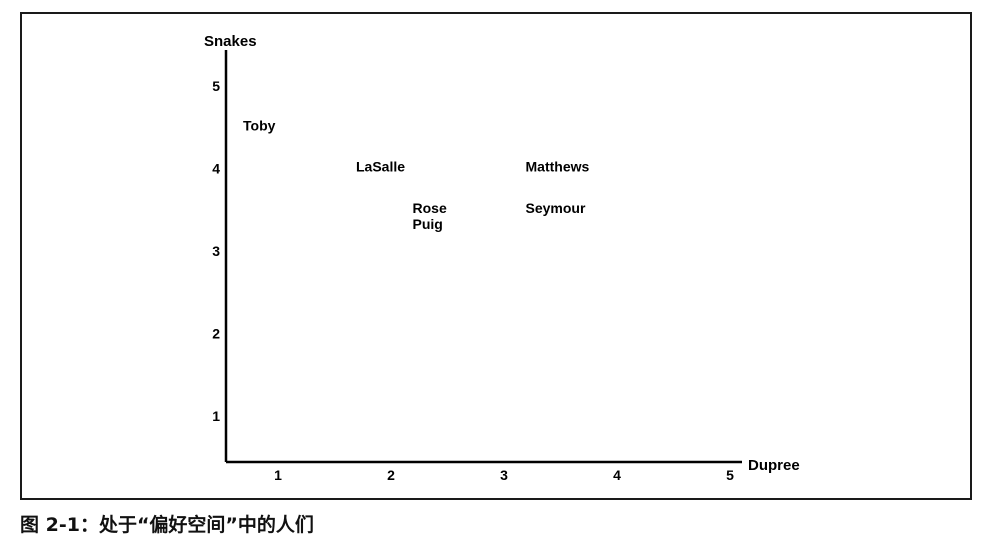 Image resolution: width=1000 pixels, height=551 pixels. Describe the element at coordinates (380, 167) in the screenshot. I see `point-label-lasalle: LaSalle` at that location.